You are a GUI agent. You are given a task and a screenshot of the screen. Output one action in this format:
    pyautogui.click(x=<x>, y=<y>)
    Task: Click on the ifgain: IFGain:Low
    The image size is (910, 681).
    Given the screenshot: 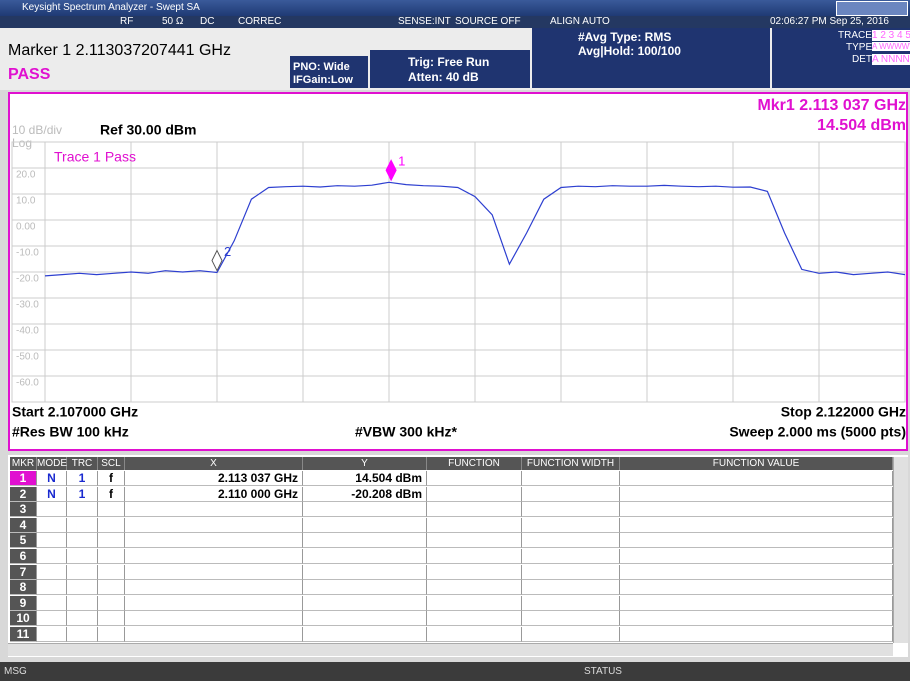 What is the action you would take?
    pyautogui.click(x=323, y=80)
    